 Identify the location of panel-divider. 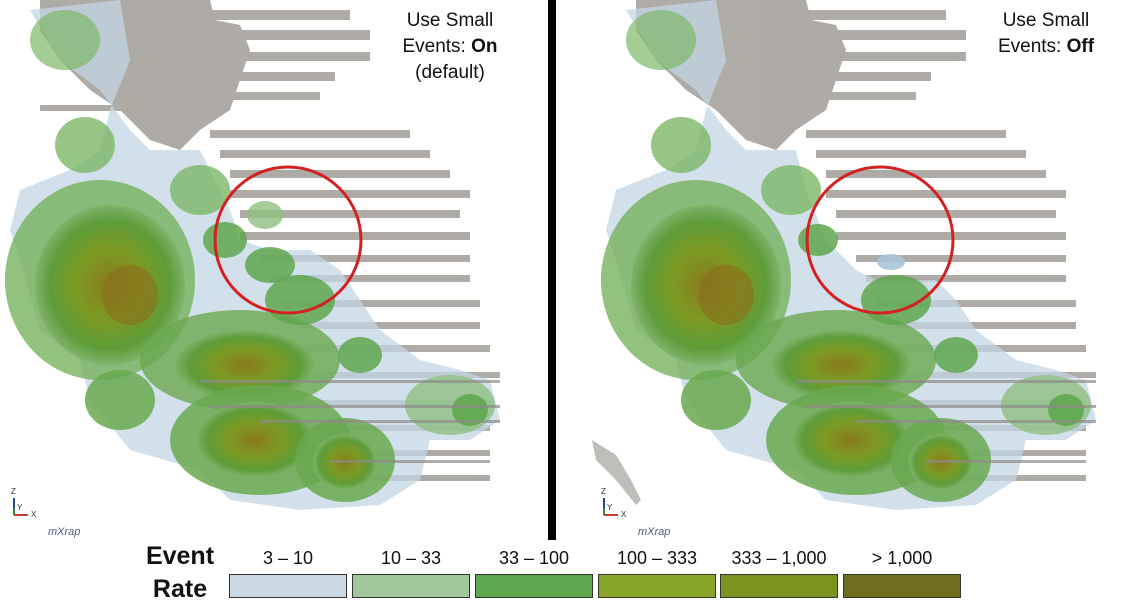
(552, 270).